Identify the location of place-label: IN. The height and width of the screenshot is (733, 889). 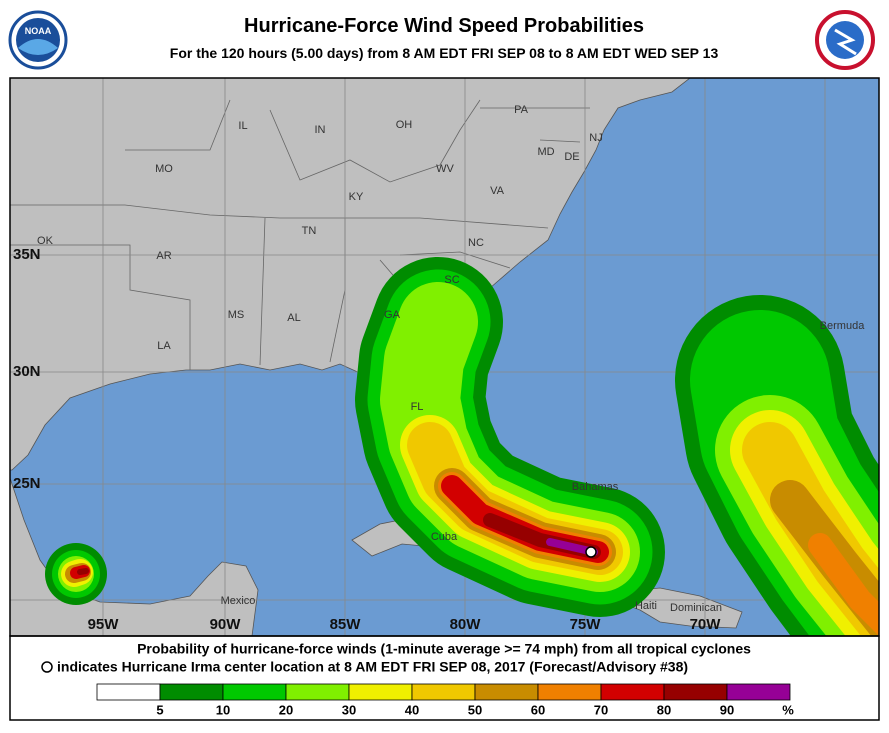
(320, 130).